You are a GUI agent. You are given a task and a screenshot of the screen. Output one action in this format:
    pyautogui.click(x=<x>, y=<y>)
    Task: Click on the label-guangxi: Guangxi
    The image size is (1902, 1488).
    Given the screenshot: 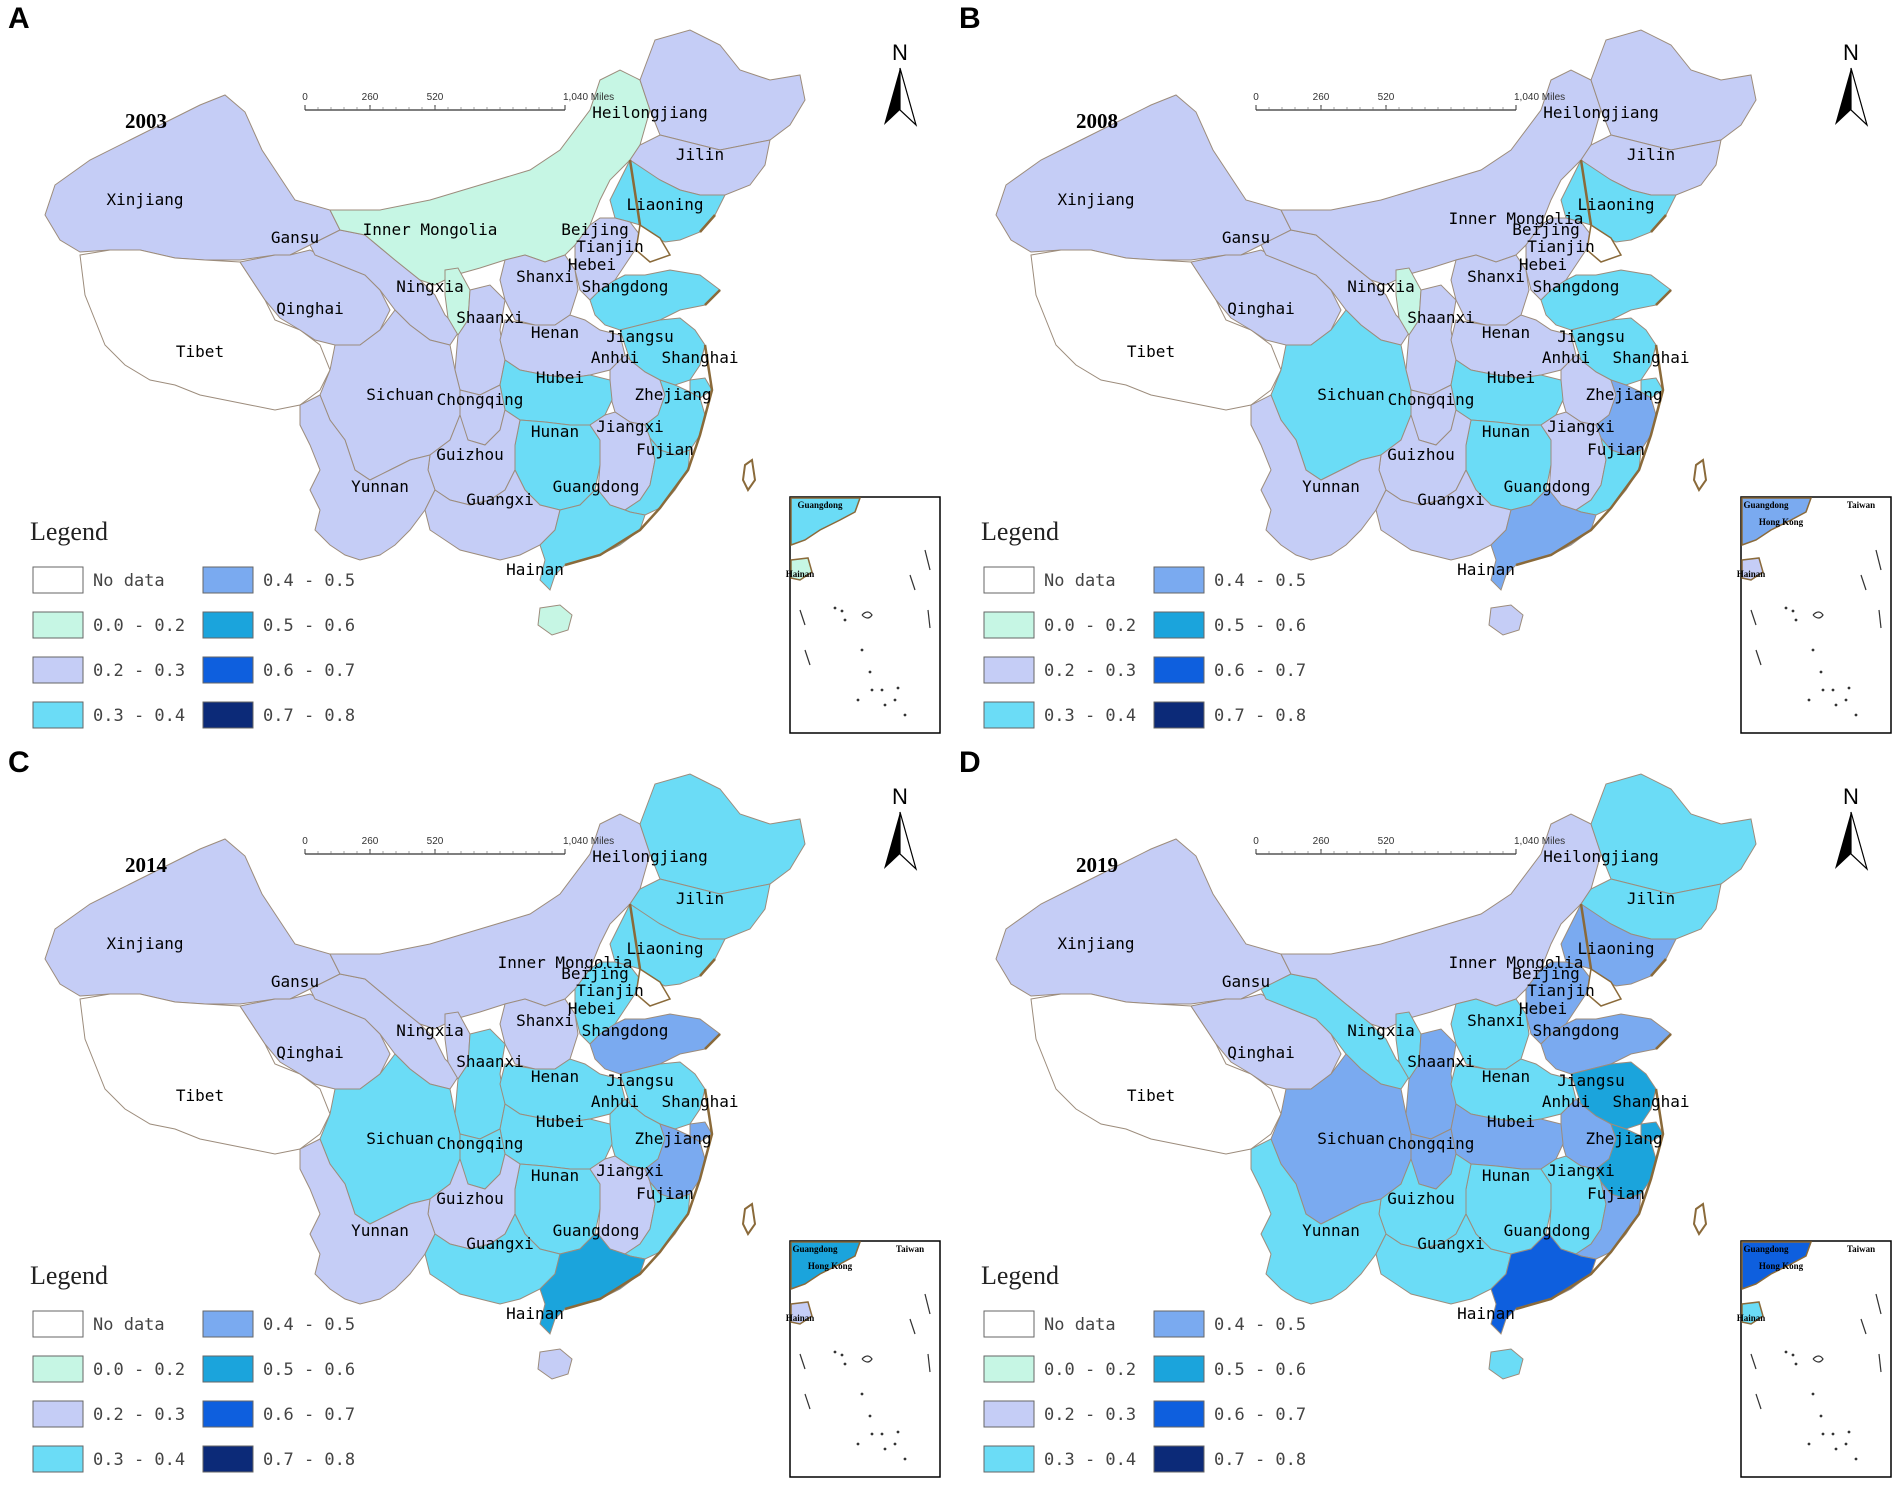 What is the action you would take?
    pyautogui.click(x=1450, y=1243)
    